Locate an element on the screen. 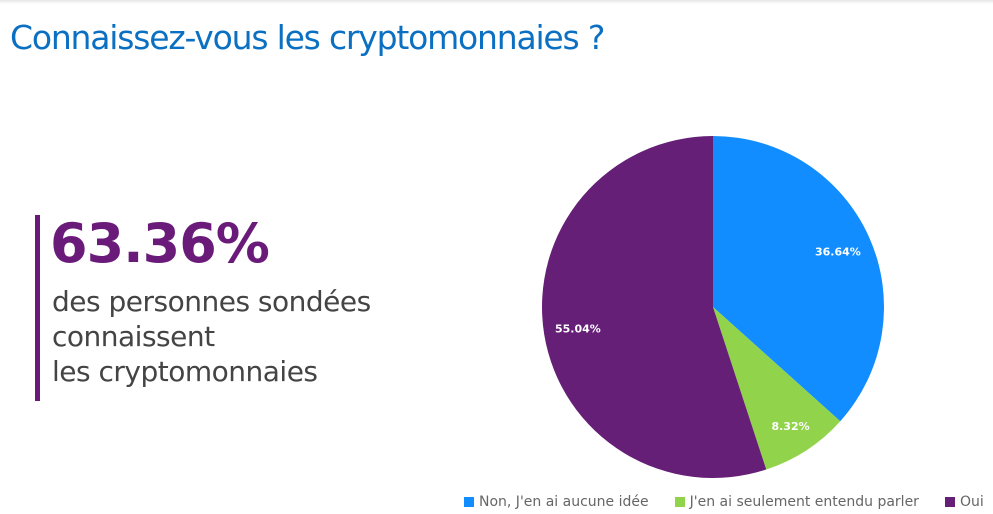 Image resolution: width=993 pixels, height=514 pixels. legend-item: J'en ai seulement entendu parler is located at coordinates (796, 502).